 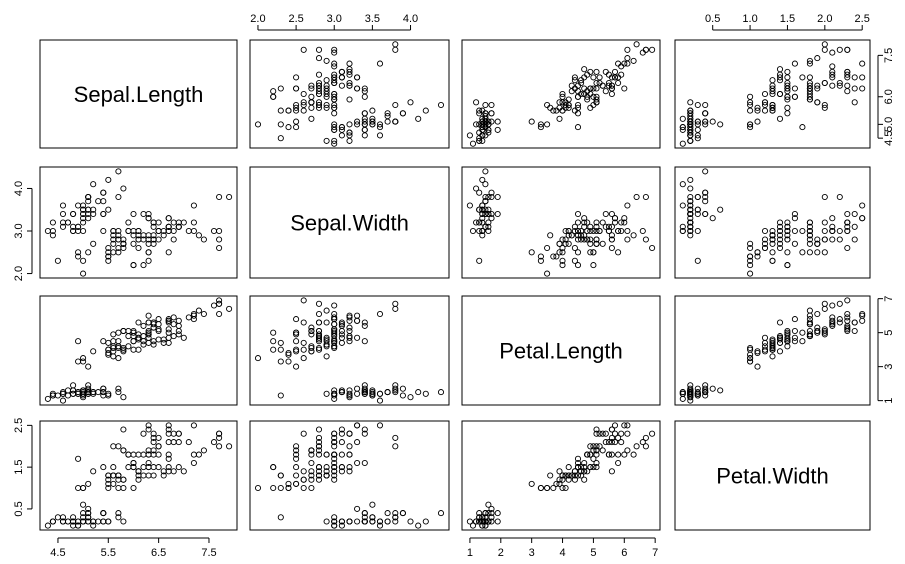 I want to click on tick-label: 2.0, so click(x=19, y=273).